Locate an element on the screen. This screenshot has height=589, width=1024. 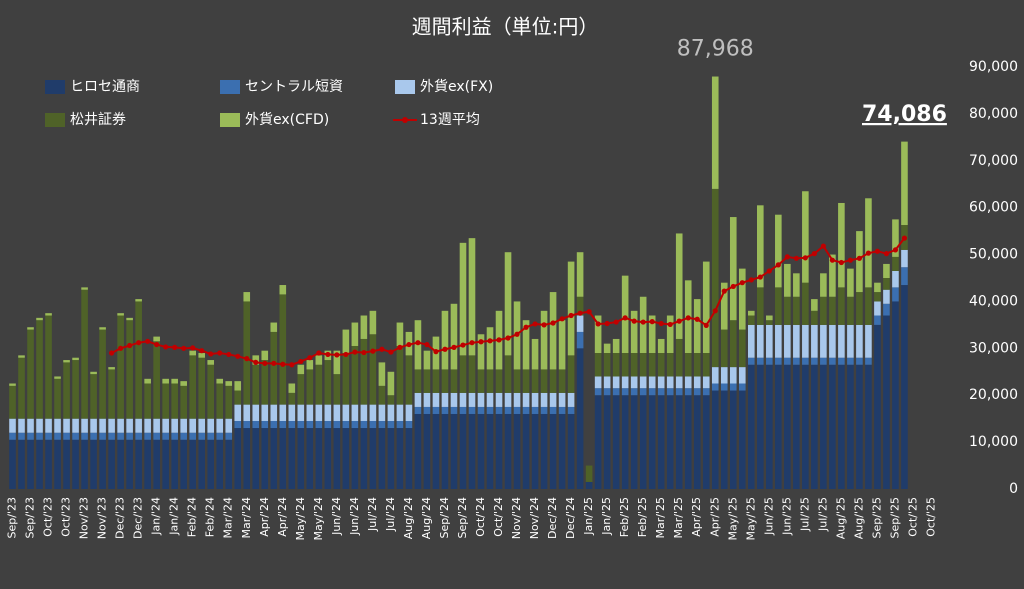
x-tick-label: May/'25 is located at coordinates (750, 518).